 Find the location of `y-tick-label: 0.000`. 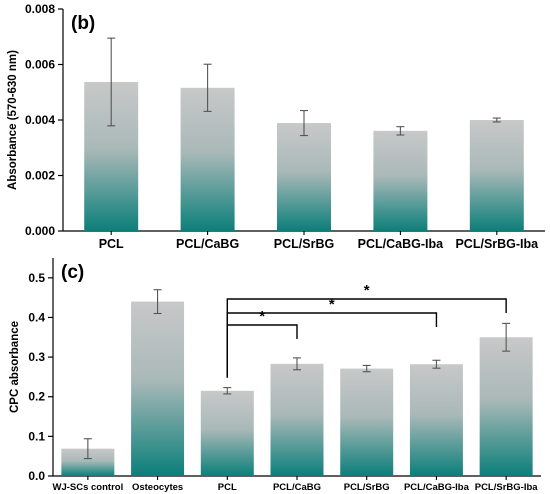

y-tick-label: 0.000 is located at coordinates (40, 231).